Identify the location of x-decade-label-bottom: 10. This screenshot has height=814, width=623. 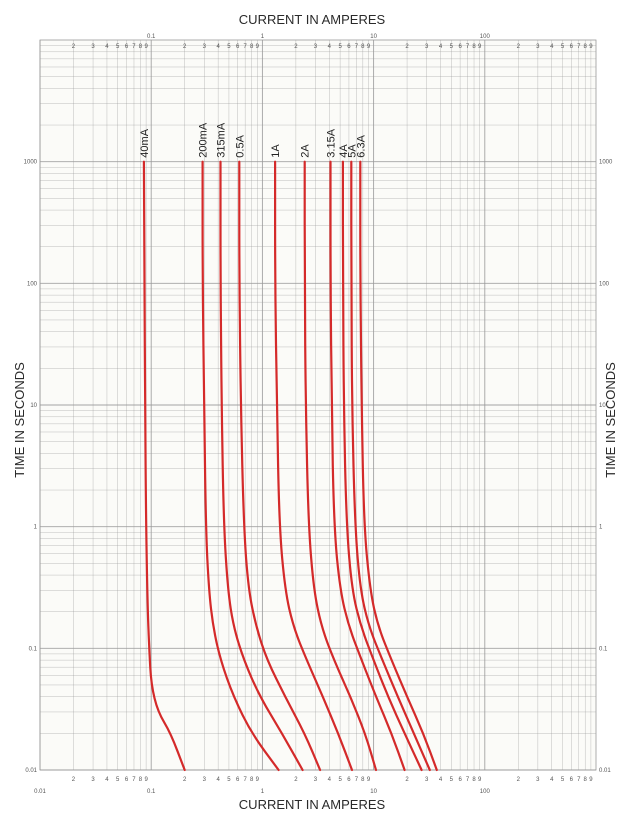
(373, 792).